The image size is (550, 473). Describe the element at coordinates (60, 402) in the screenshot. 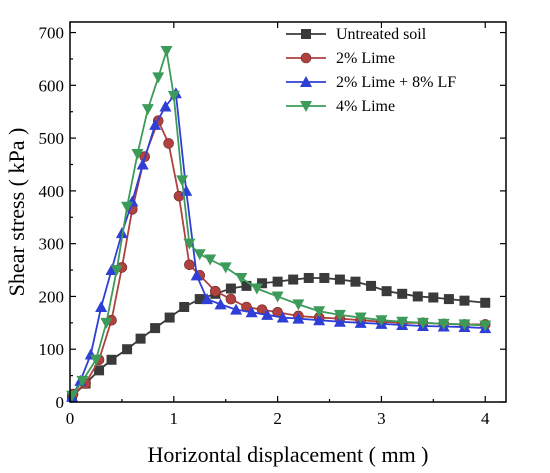

I see `y-tick-label: 0` at that location.